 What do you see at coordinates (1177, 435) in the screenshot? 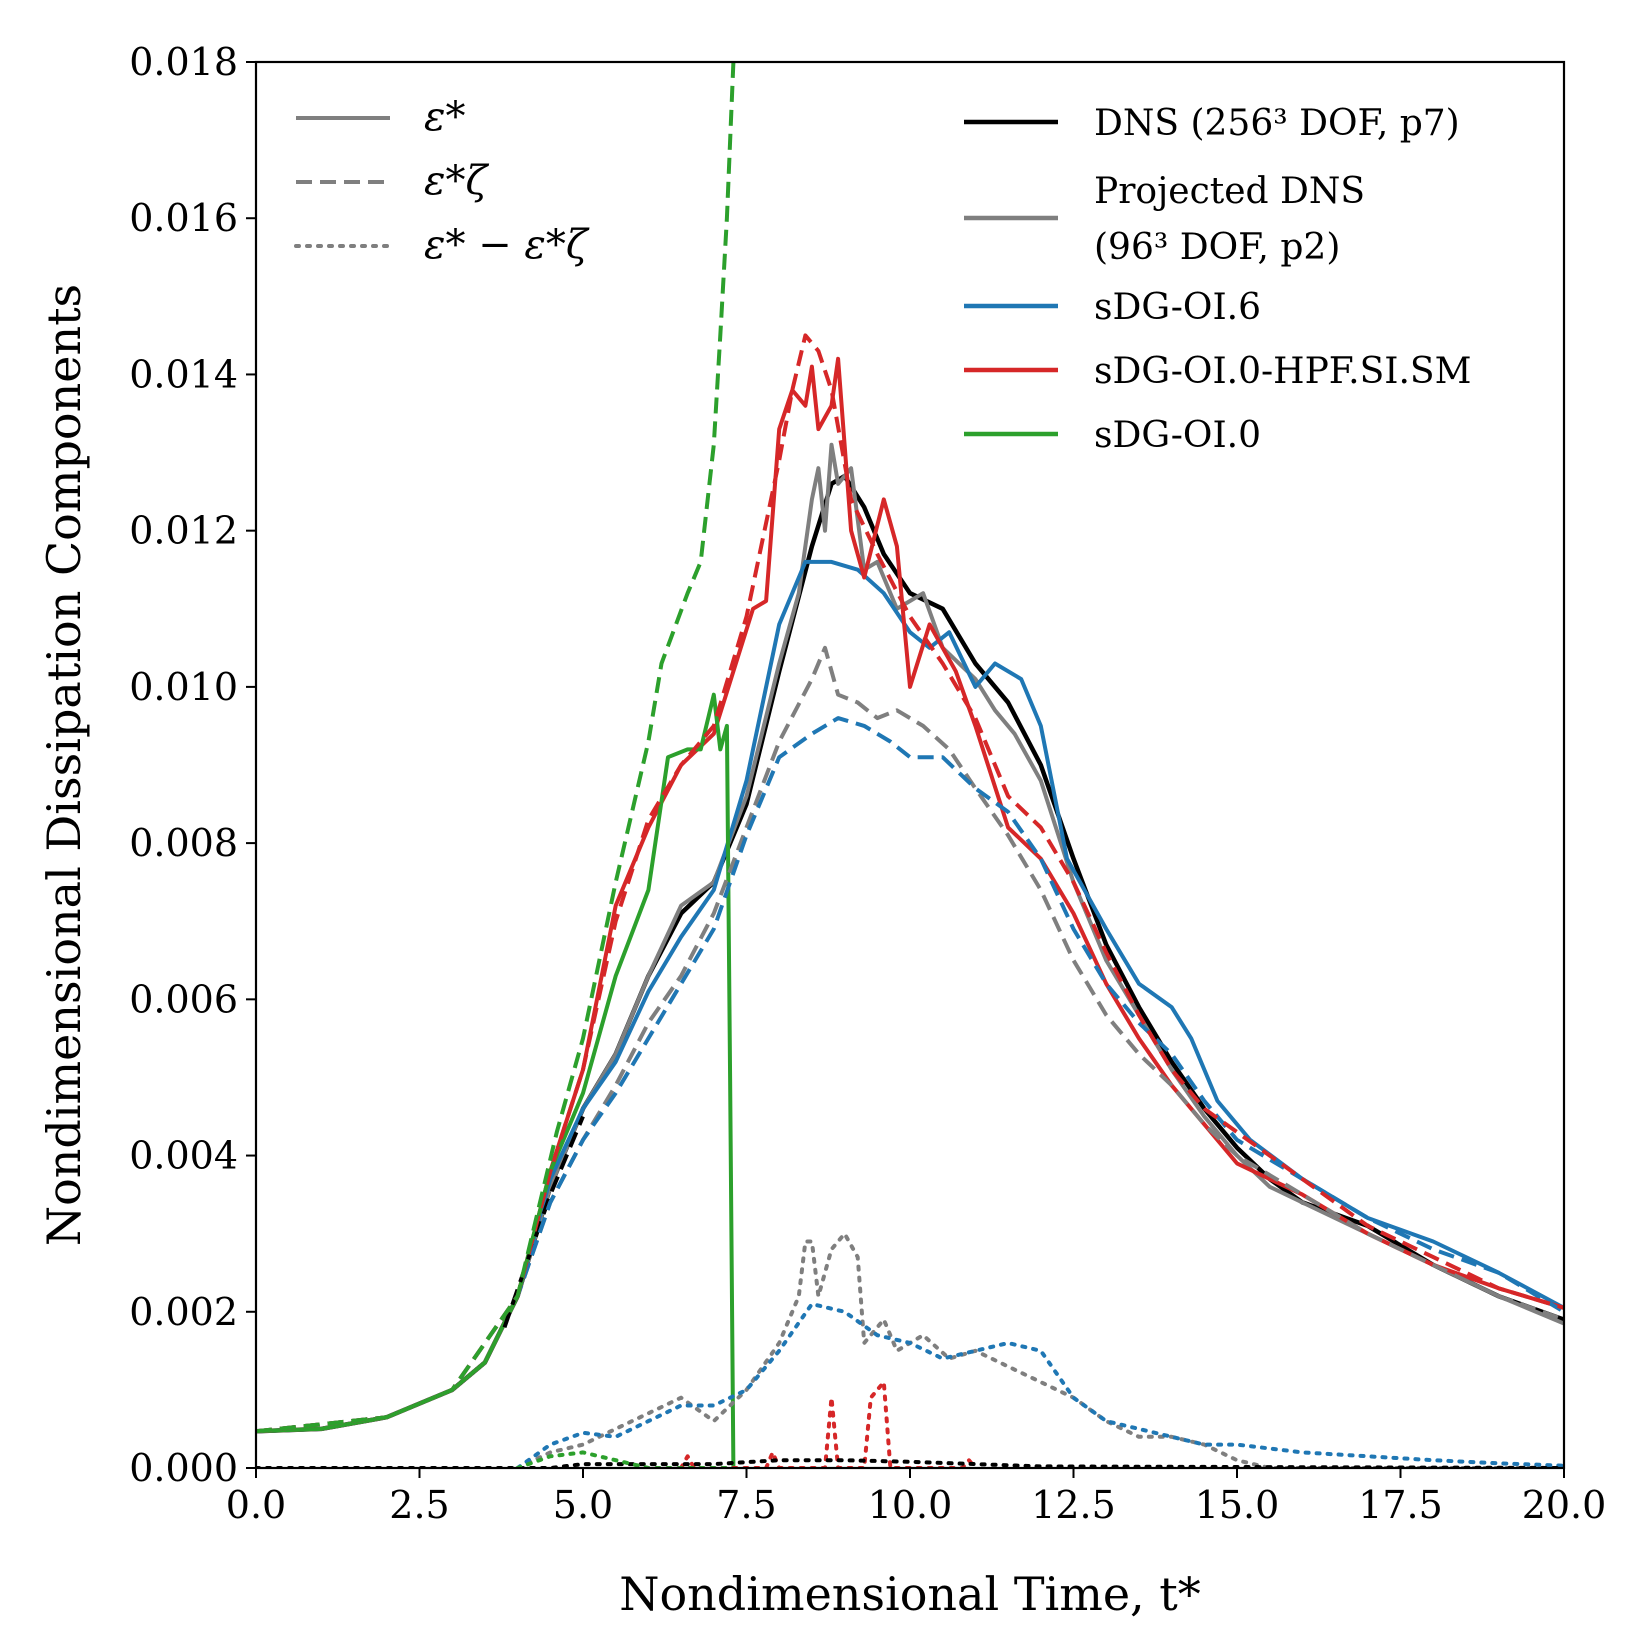
I see `series-legend-label: sDG-OI.0` at bounding box center [1177, 435].